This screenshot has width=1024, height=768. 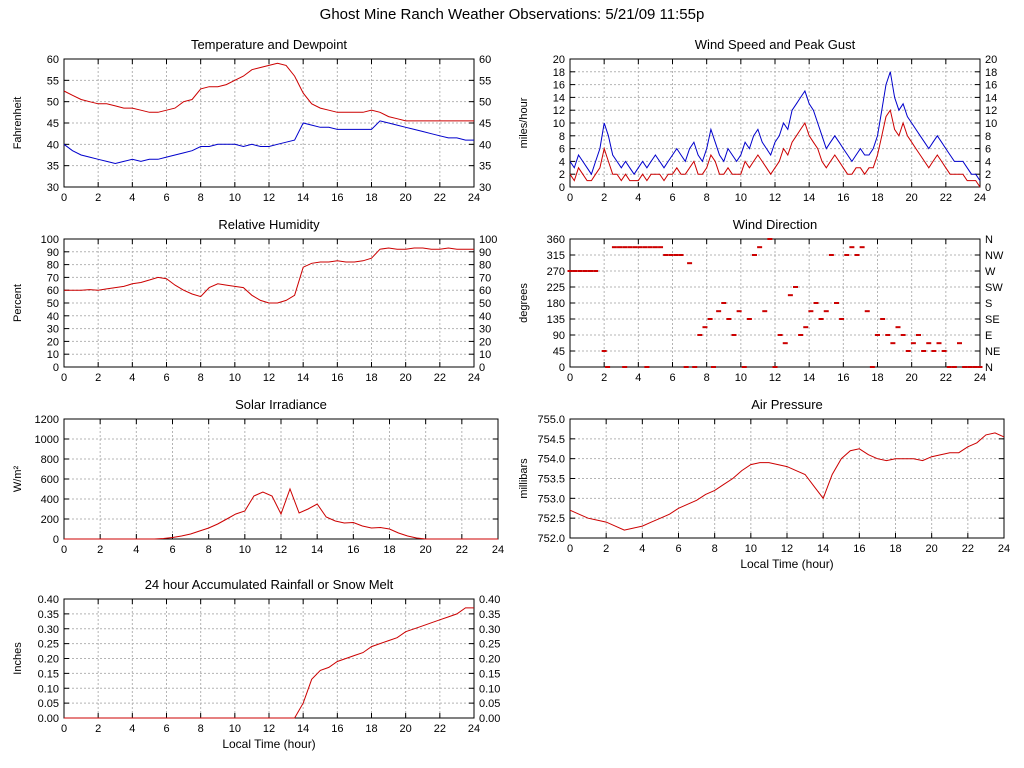 What do you see at coordinates (50, 480) in the screenshot?
I see `svg-text: 600` at bounding box center [50, 480].